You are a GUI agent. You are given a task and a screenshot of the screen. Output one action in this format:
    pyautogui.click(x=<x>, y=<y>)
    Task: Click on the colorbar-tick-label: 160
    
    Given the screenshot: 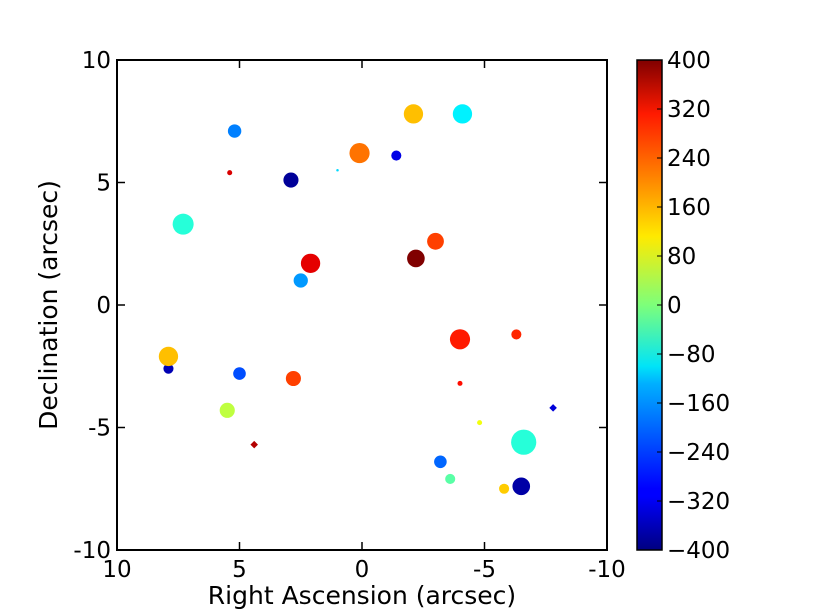 What is the action you would take?
    pyautogui.click(x=689, y=208)
    